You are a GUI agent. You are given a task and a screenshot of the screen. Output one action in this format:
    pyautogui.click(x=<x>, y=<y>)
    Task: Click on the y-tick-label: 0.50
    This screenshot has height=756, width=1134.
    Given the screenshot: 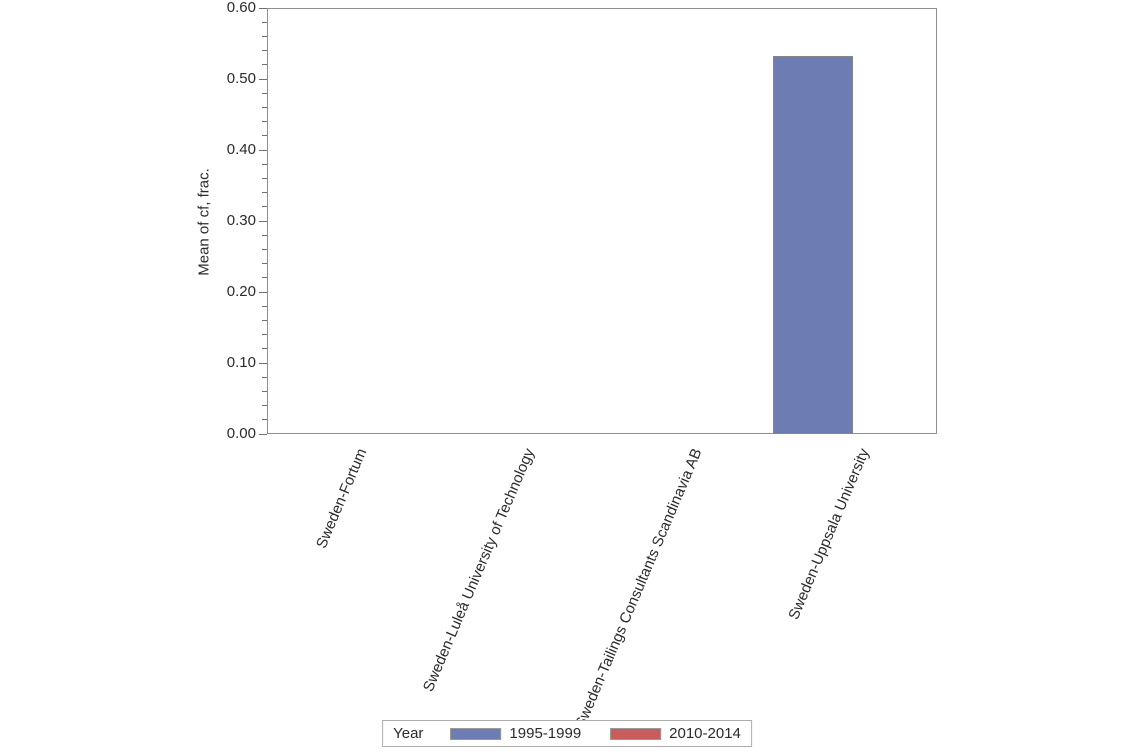 What is the action you would take?
    pyautogui.click(x=241, y=78)
    